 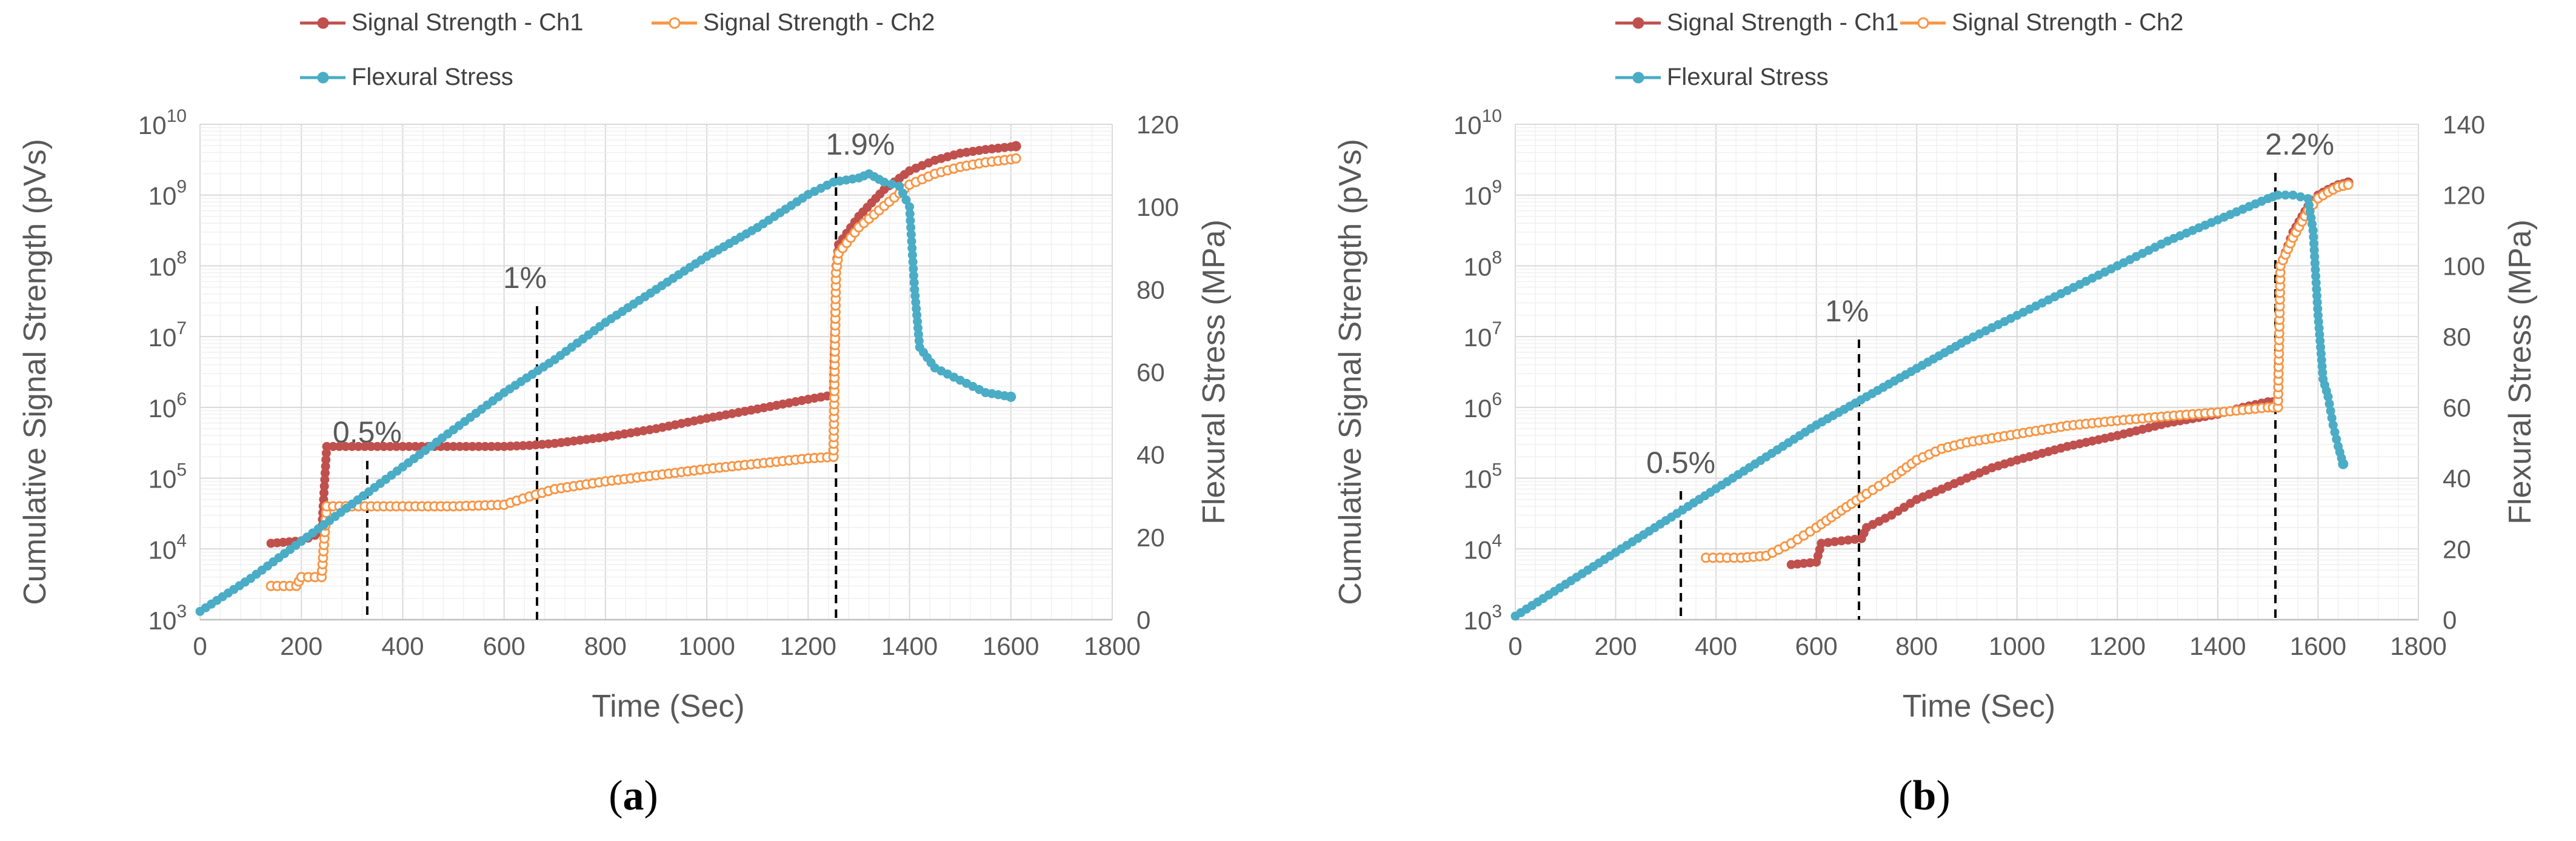 I want to click on chart-b-y-tick-label: 106, so click(x=1483, y=406).